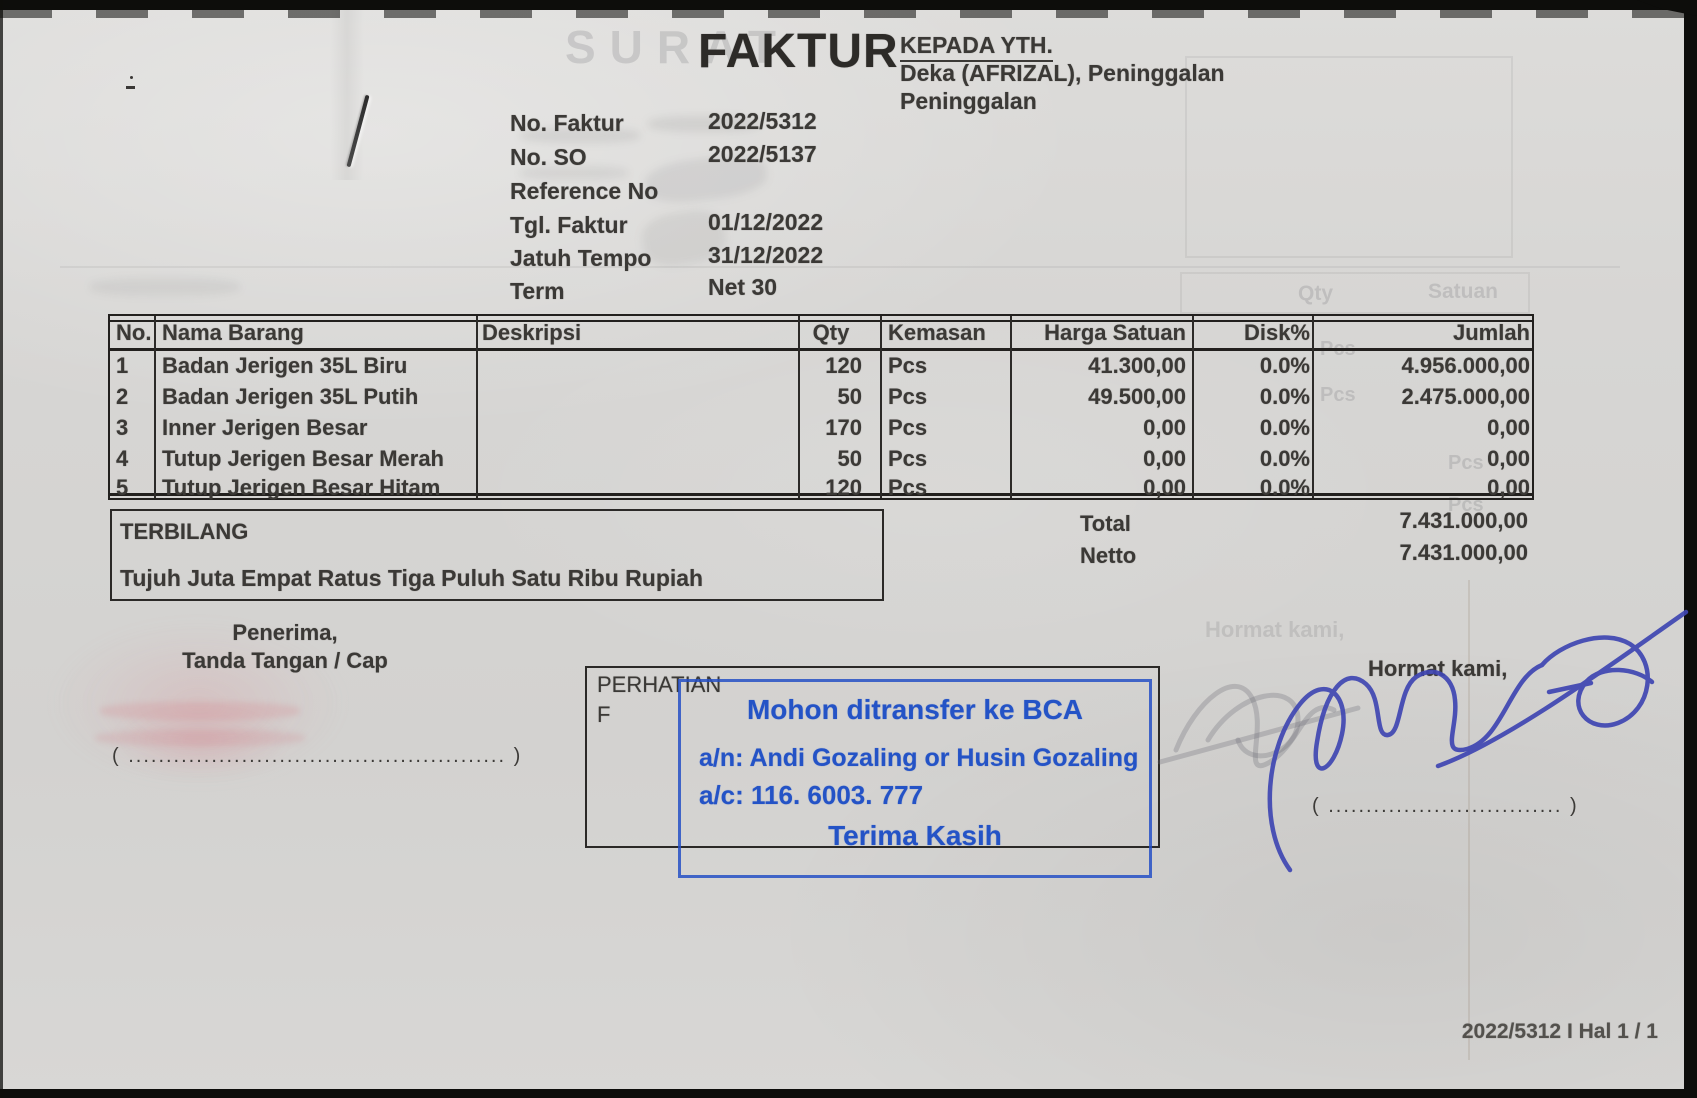 Image resolution: width=1697 pixels, height=1098 pixels. What do you see at coordinates (798, 51) in the screenshot?
I see `document-title: FAKTUR` at bounding box center [798, 51].